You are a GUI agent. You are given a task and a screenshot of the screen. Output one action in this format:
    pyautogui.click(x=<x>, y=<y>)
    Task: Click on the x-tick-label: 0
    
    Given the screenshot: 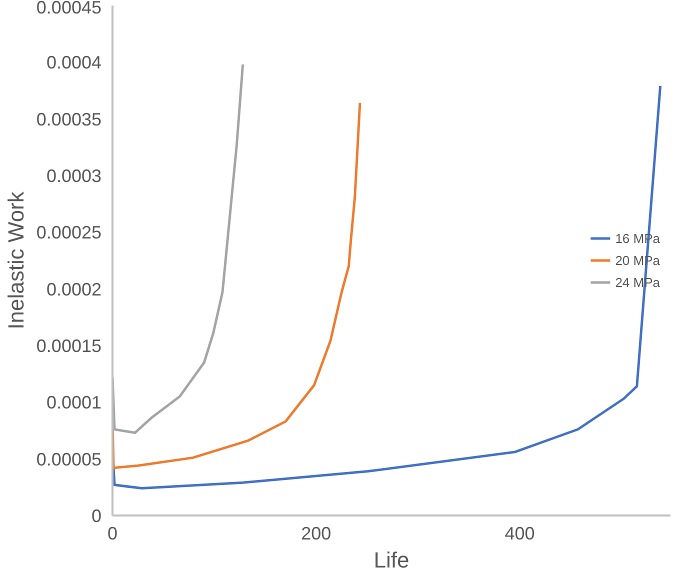 What is the action you would take?
    pyautogui.click(x=112, y=534)
    